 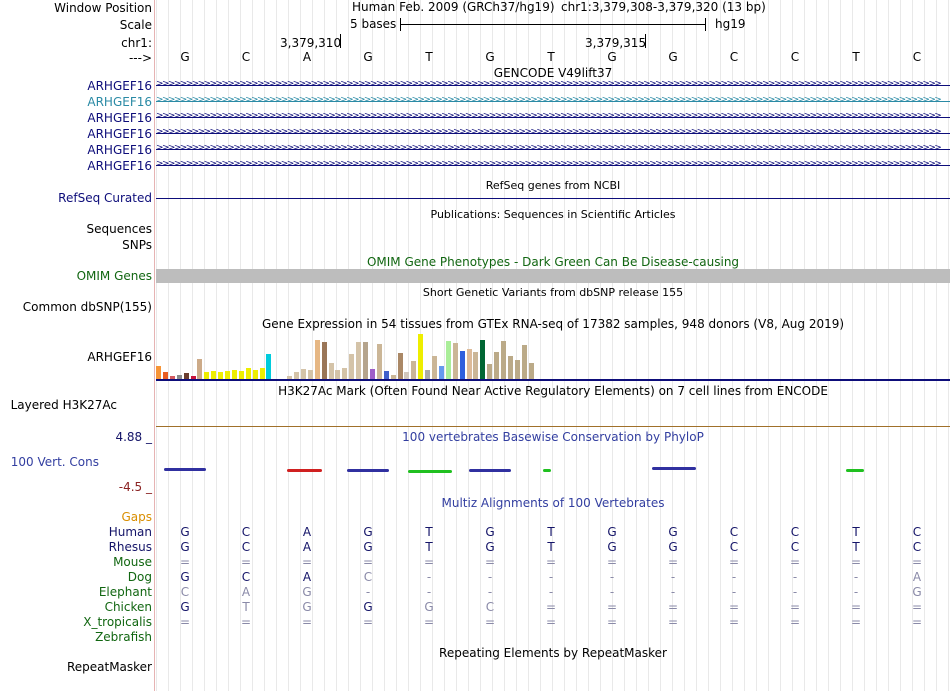 What do you see at coordinates (119, 229) in the screenshot?
I see `sequences-label: Sequences` at bounding box center [119, 229].